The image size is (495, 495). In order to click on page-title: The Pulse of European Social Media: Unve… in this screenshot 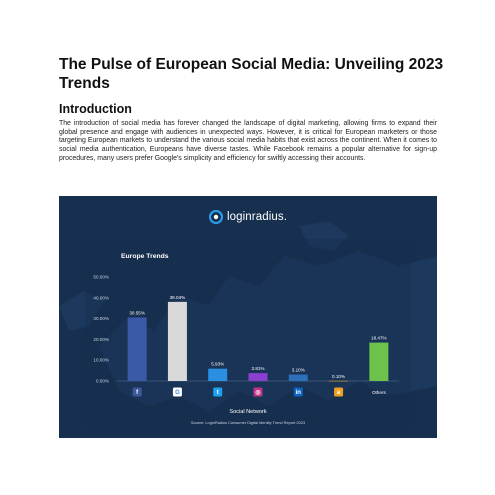, I will do `click(251, 74)`.